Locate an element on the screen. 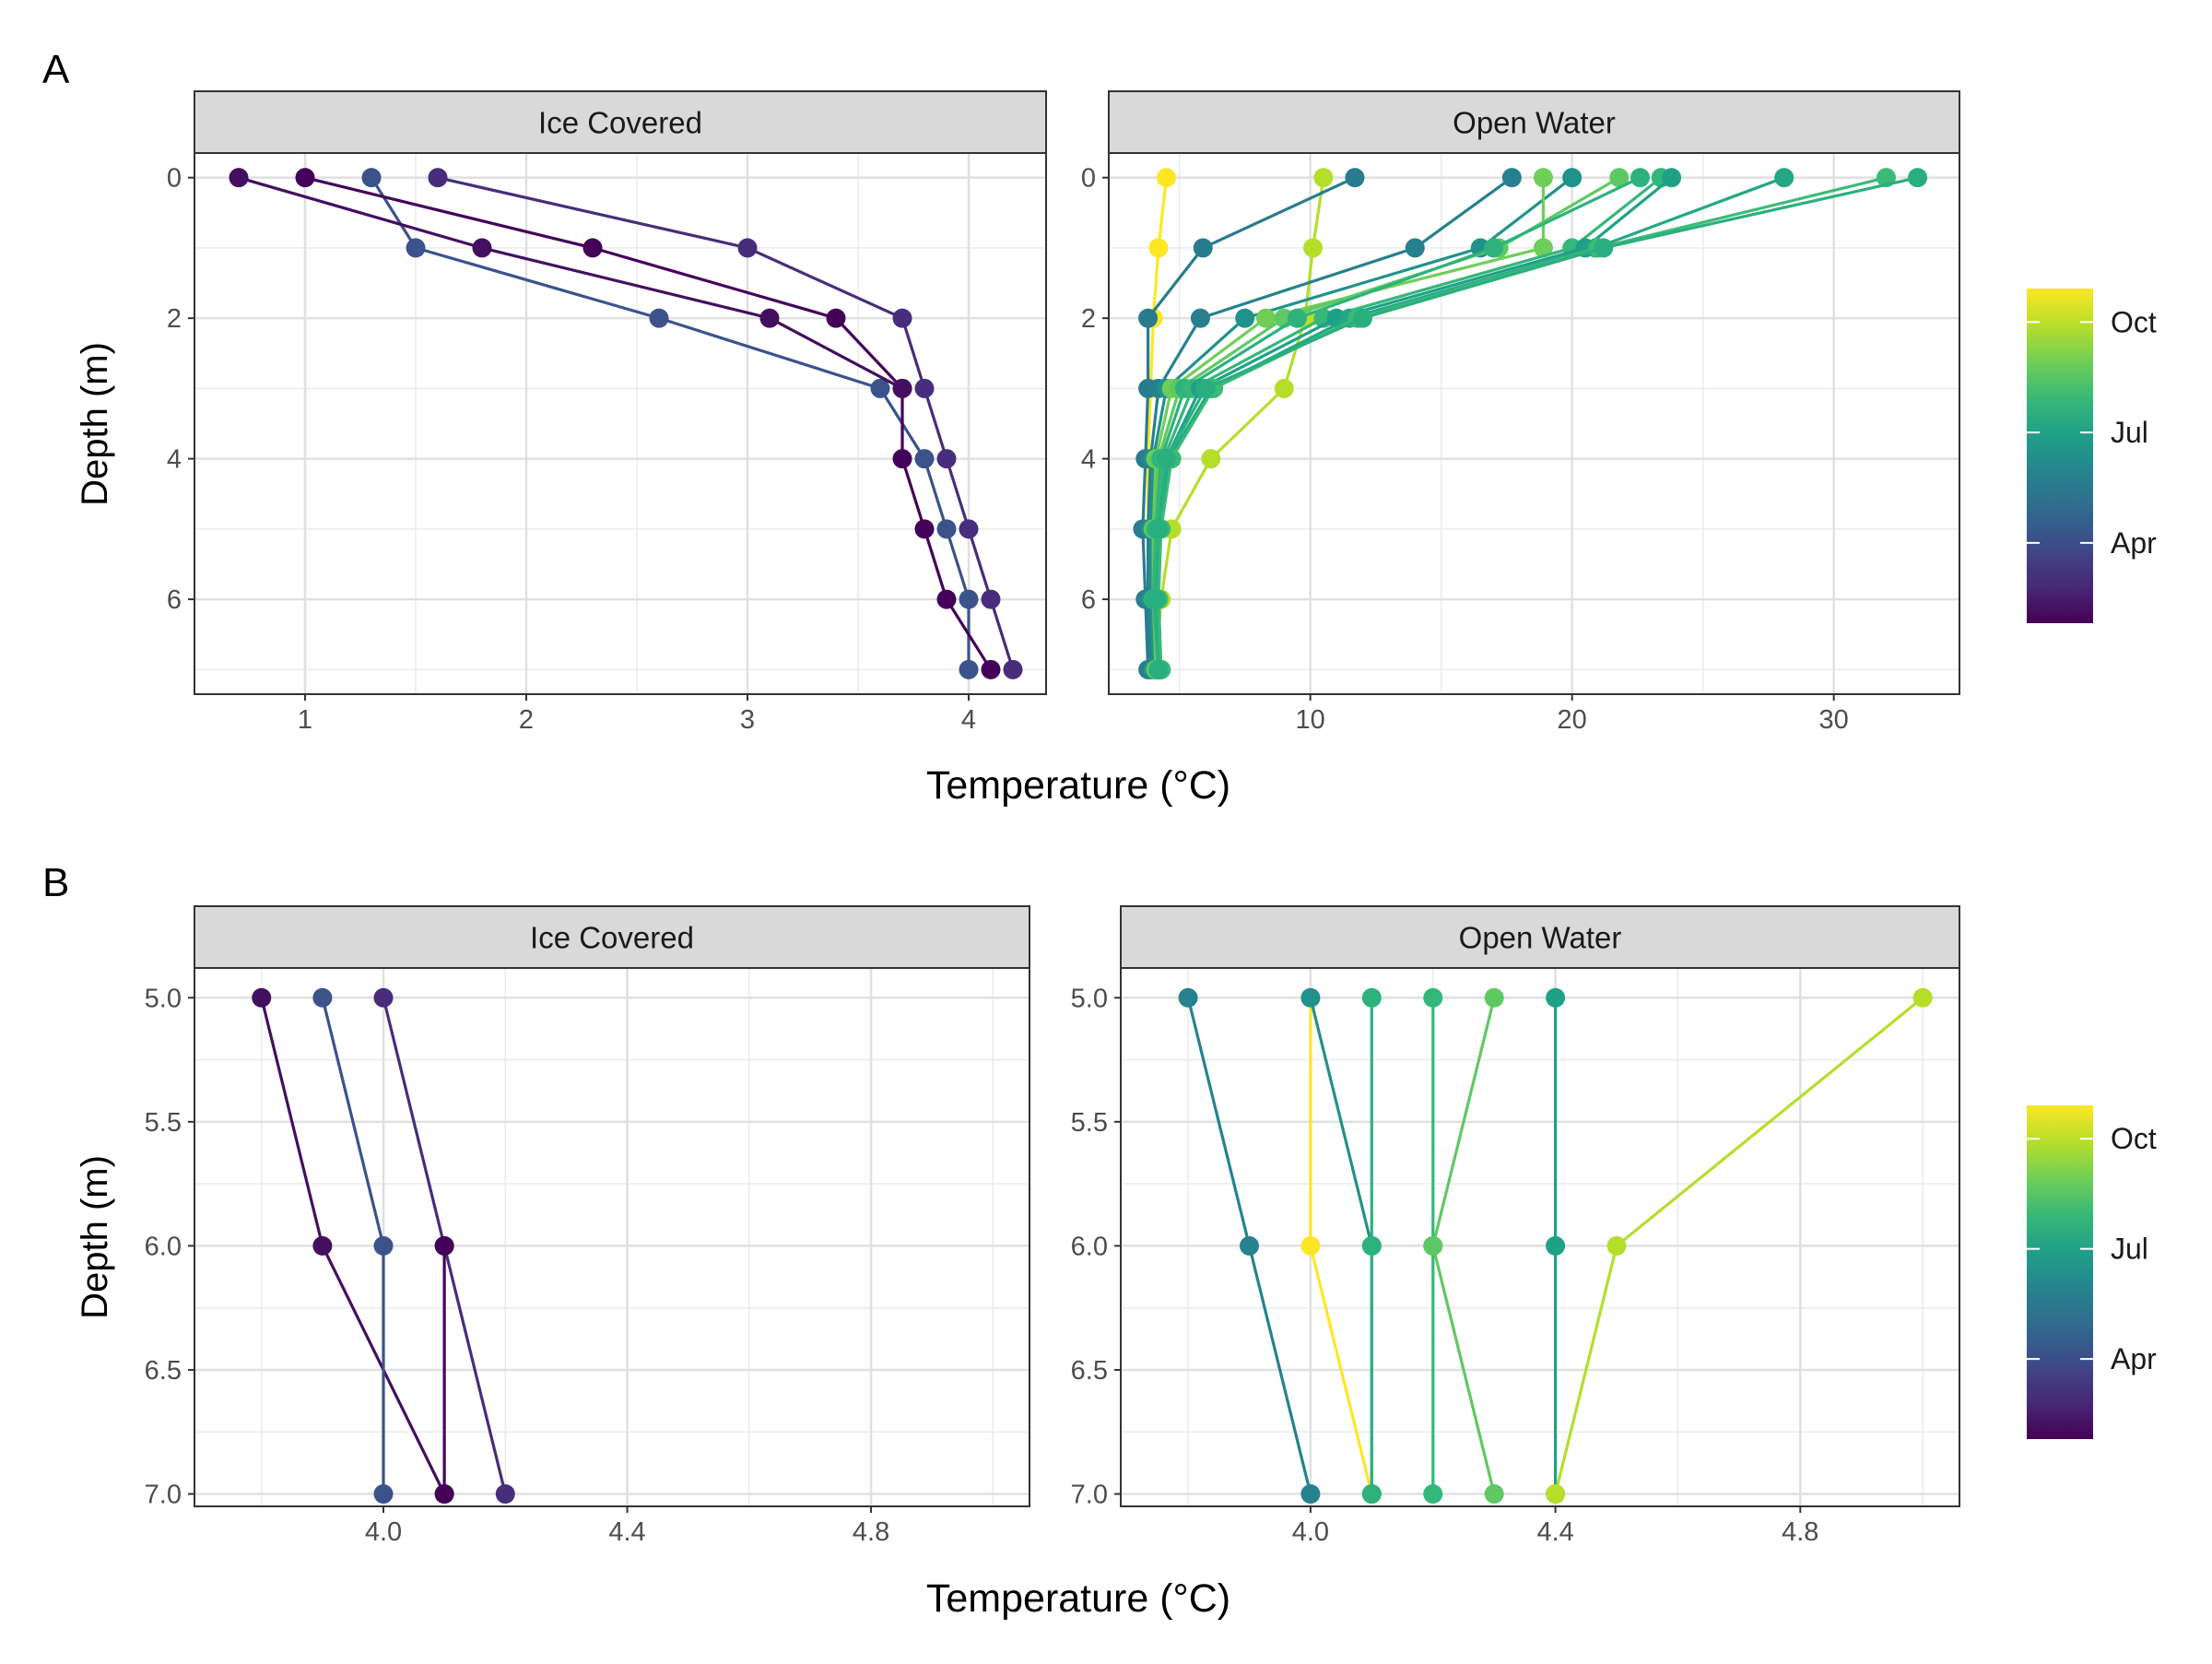 This screenshot has height=1664, width=2212. x-tick-label: 4.0 is located at coordinates (383, 1532).